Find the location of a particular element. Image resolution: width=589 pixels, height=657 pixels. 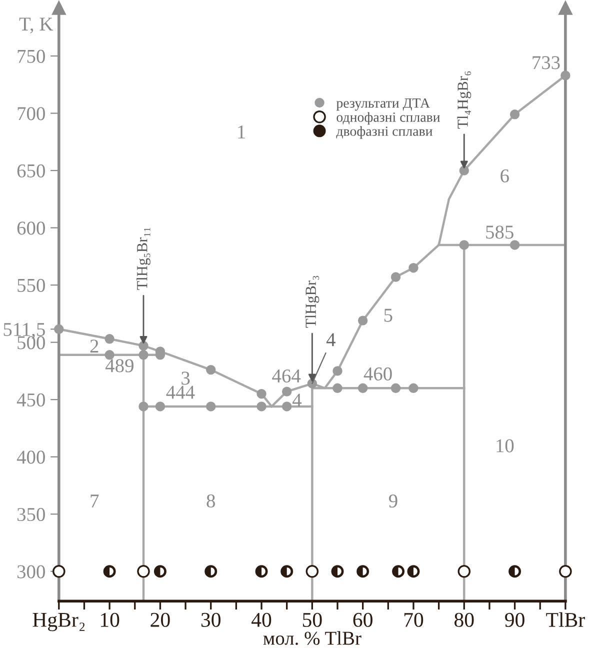

x-tick-label: 80 is located at coordinates (464, 619).